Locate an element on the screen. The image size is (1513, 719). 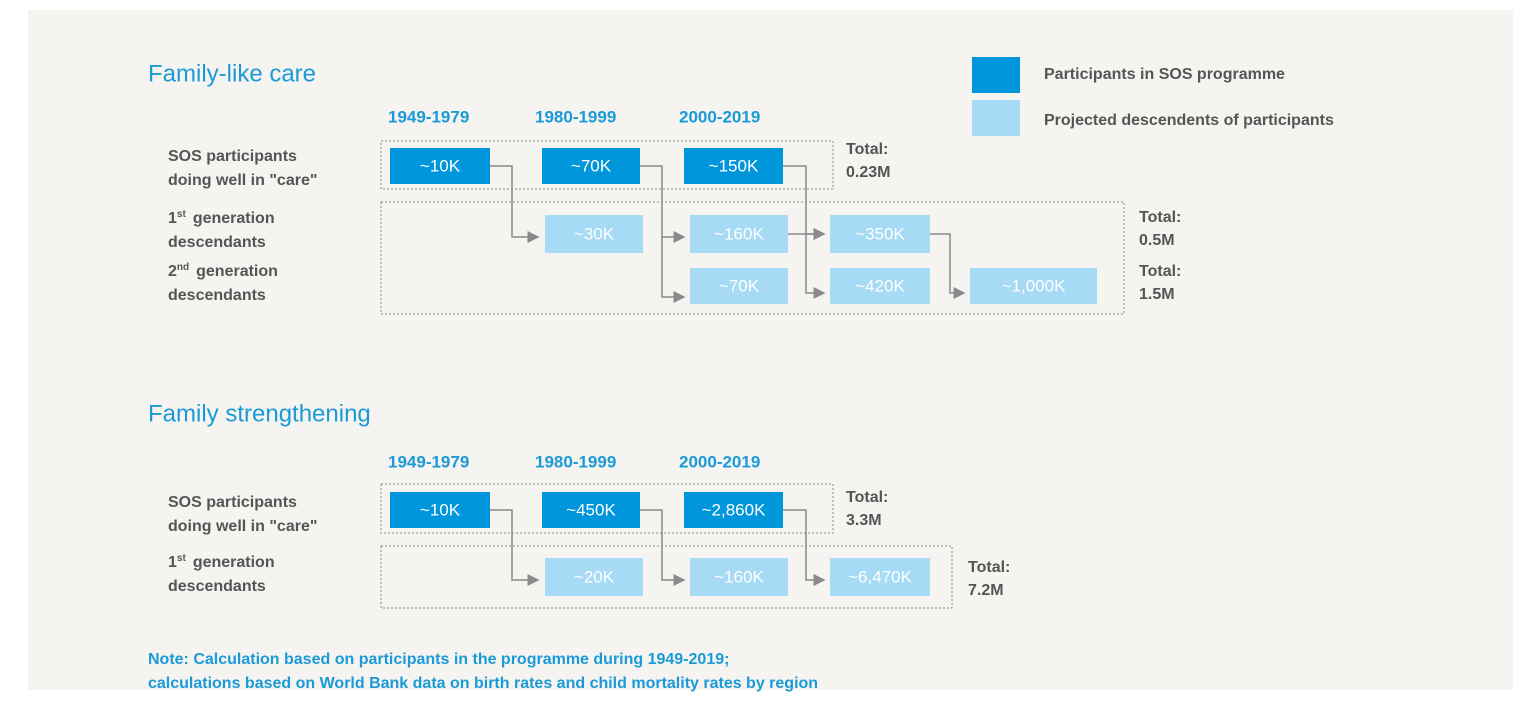
value-box-label: ~1,000K is located at coordinates (1034, 285).